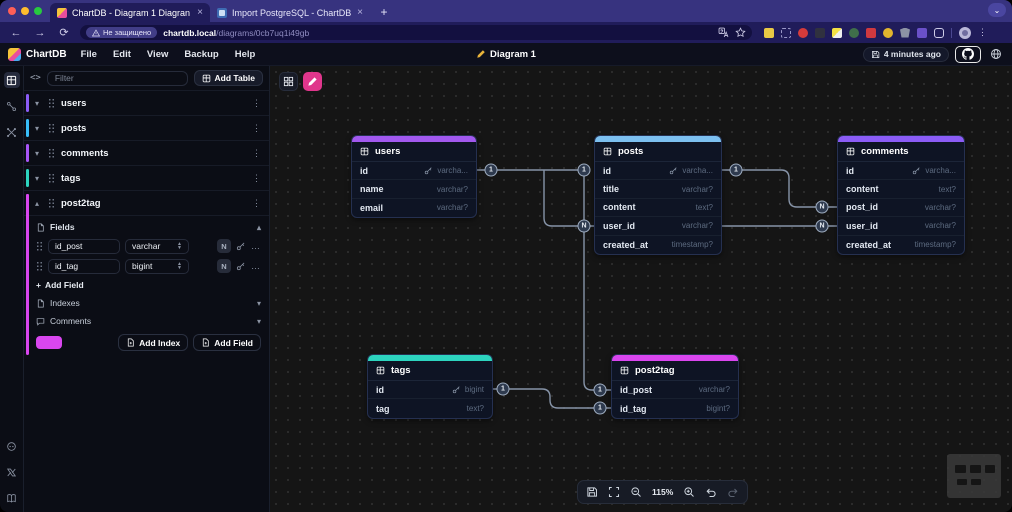 The image size is (1012, 512). What do you see at coordinates (148, 285) in the screenshot?
I see `add-field-link: + Add Field` at bounding box center [148, 285].